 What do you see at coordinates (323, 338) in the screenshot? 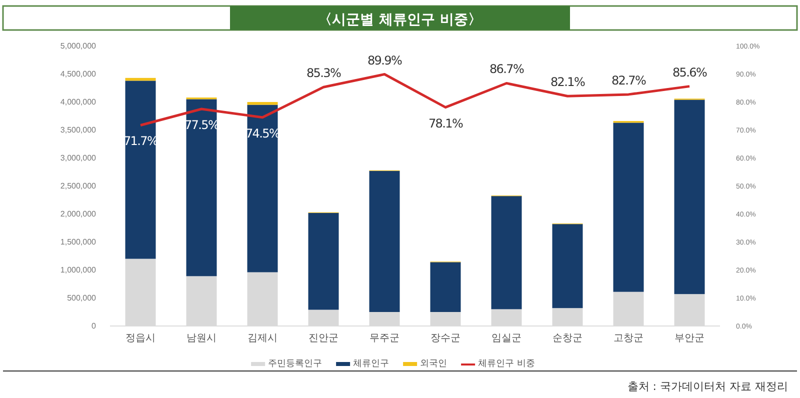
I see `x-tick-label: 진안군` at bounding box center [323, 338].